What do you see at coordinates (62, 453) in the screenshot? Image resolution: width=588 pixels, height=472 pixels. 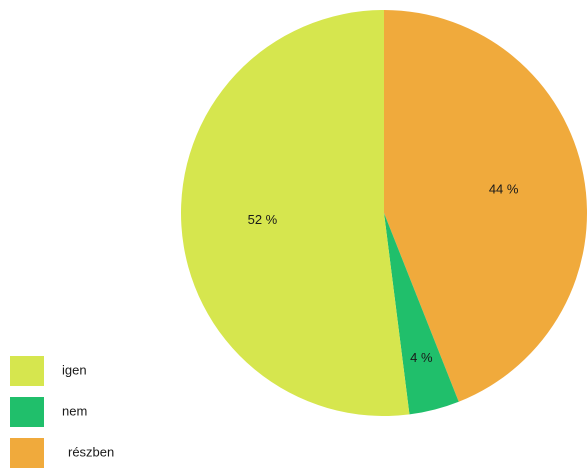 I see `legend-entry-részben: részben` at bounding box center [62, 453].